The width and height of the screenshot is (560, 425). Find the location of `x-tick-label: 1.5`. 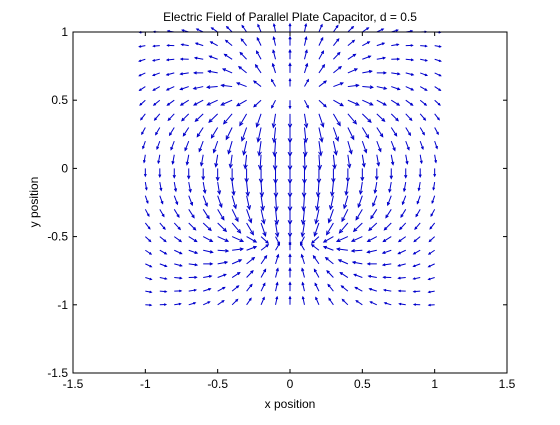

x-tick-label: 1.5 is located at coordinates (507, 384).